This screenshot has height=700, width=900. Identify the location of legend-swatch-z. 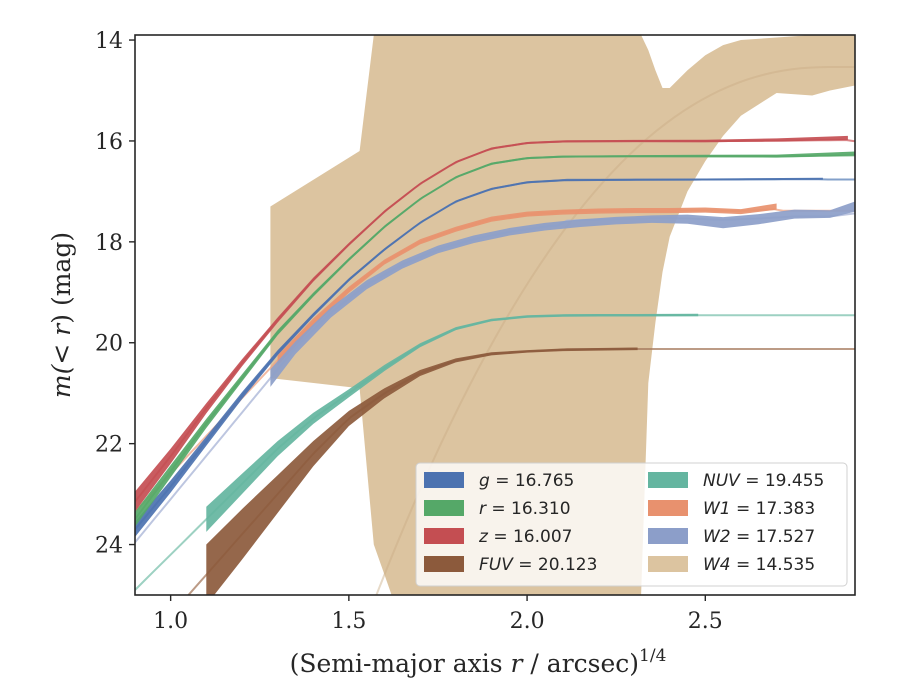
(444, 536).